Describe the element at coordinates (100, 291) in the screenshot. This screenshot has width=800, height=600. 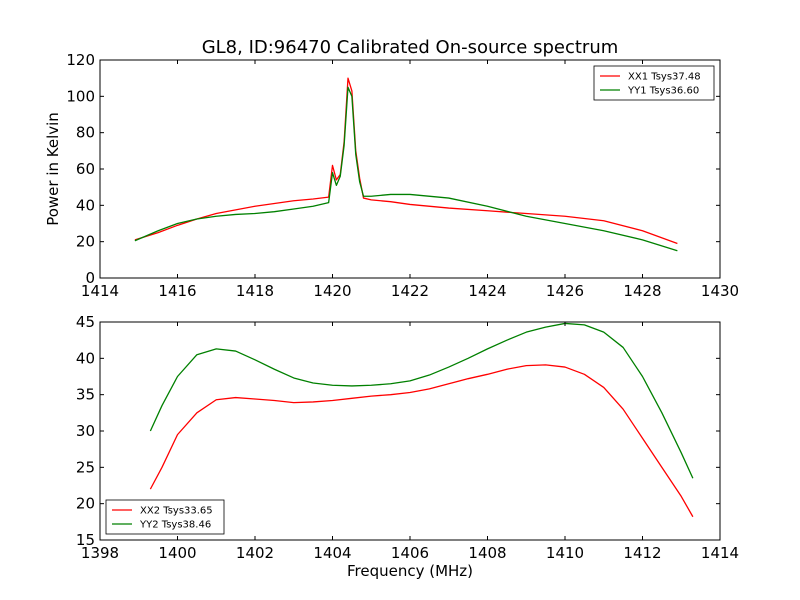
I see `x-tick-label-1-0: 1414` at that location.